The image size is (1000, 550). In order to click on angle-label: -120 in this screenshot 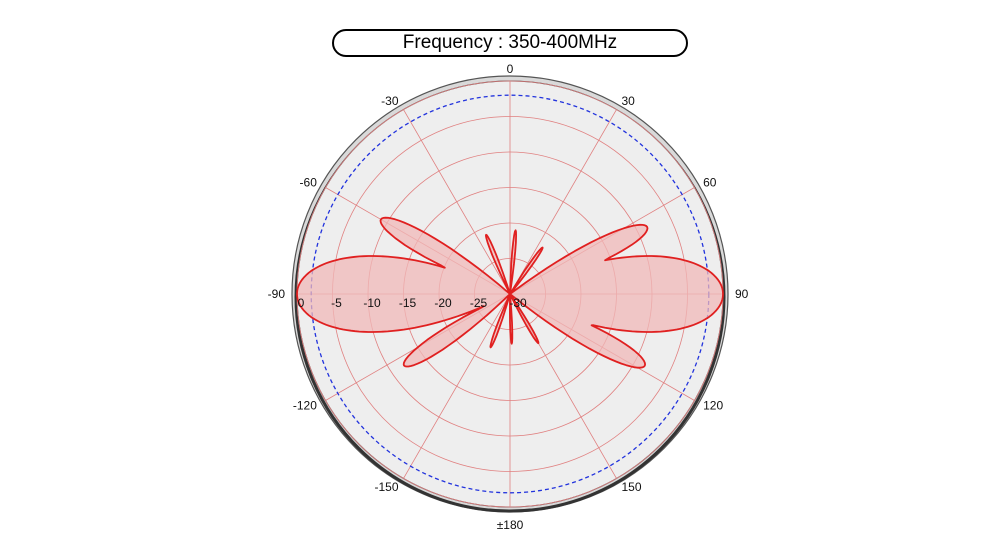, I will do `click(305, 406)`.